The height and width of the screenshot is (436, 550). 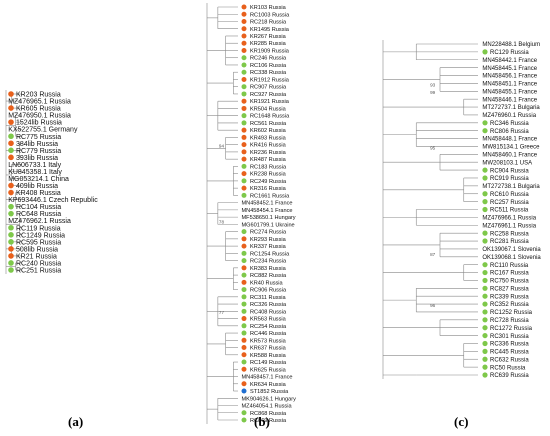 What do you see at coordinates (38, 228) in the screenshot?
I see `leaf-label: RC119 Russia` at bounding box center [38, 228].